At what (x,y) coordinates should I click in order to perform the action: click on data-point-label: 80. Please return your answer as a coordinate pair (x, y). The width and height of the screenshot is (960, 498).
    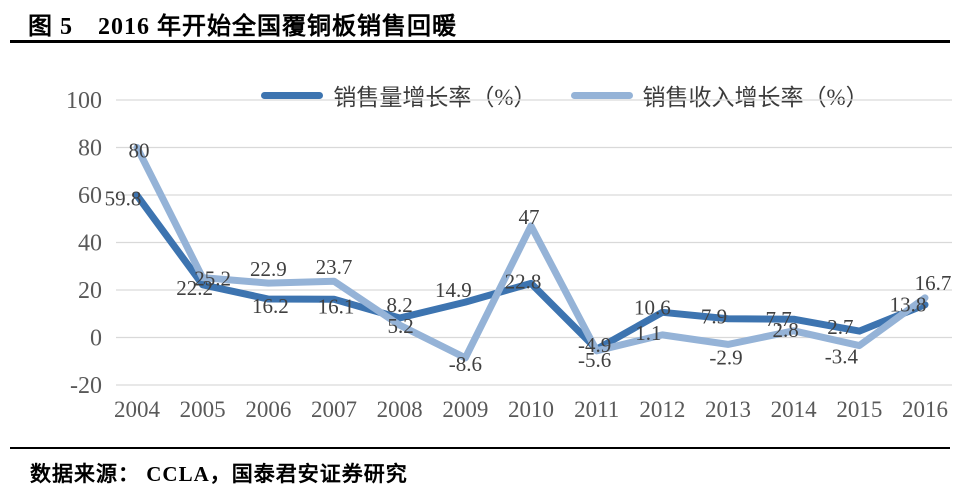
    Looking at the image, I should click on (139, 151).